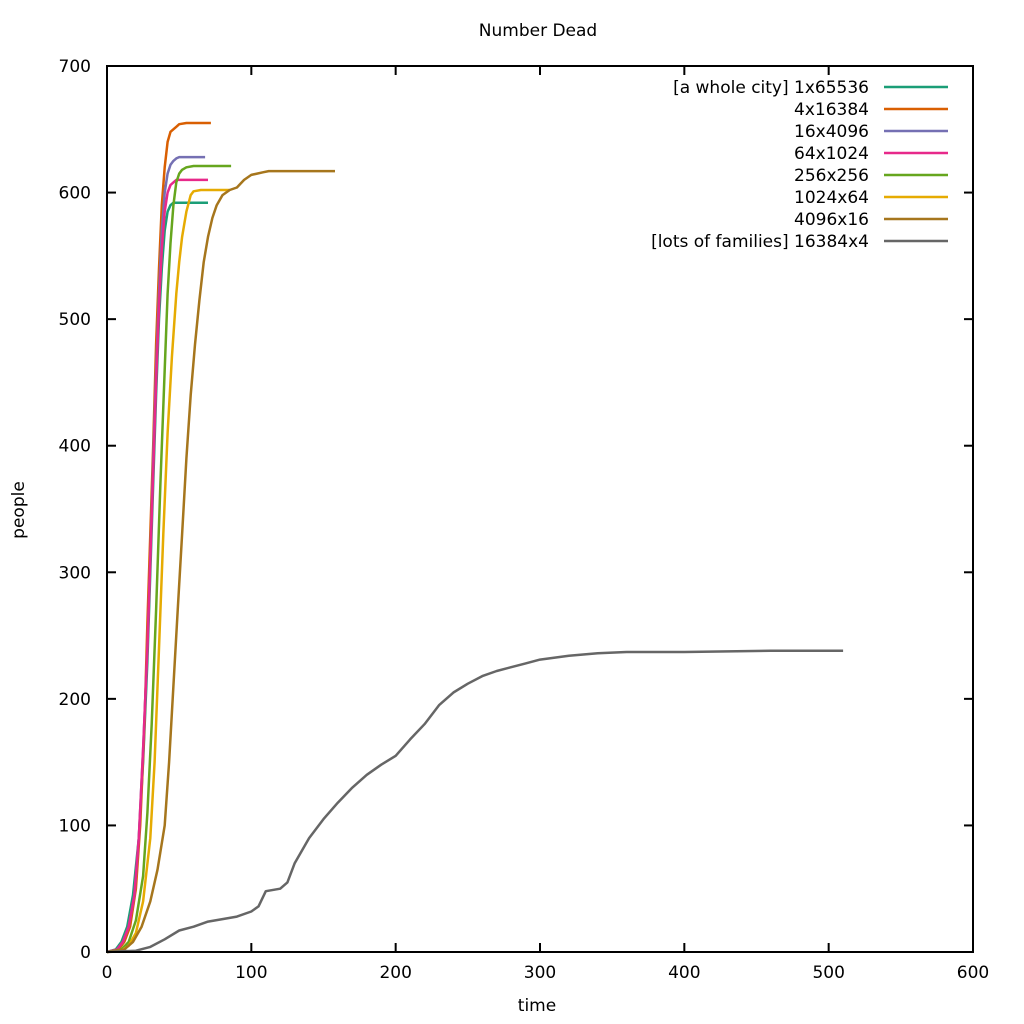 This screenshot has height=1024, width=1024. Describe the element at coordinates (684, 973) in the screenshot. I see `x-tick-label: 400` at that location.